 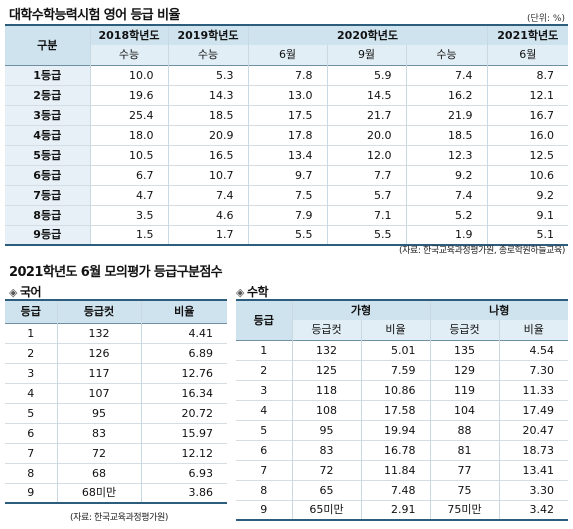 What do you see at coordinates (208, 174) in the screenshot?
I see `value-cell: 10.7` at bounding box center [208, 174].